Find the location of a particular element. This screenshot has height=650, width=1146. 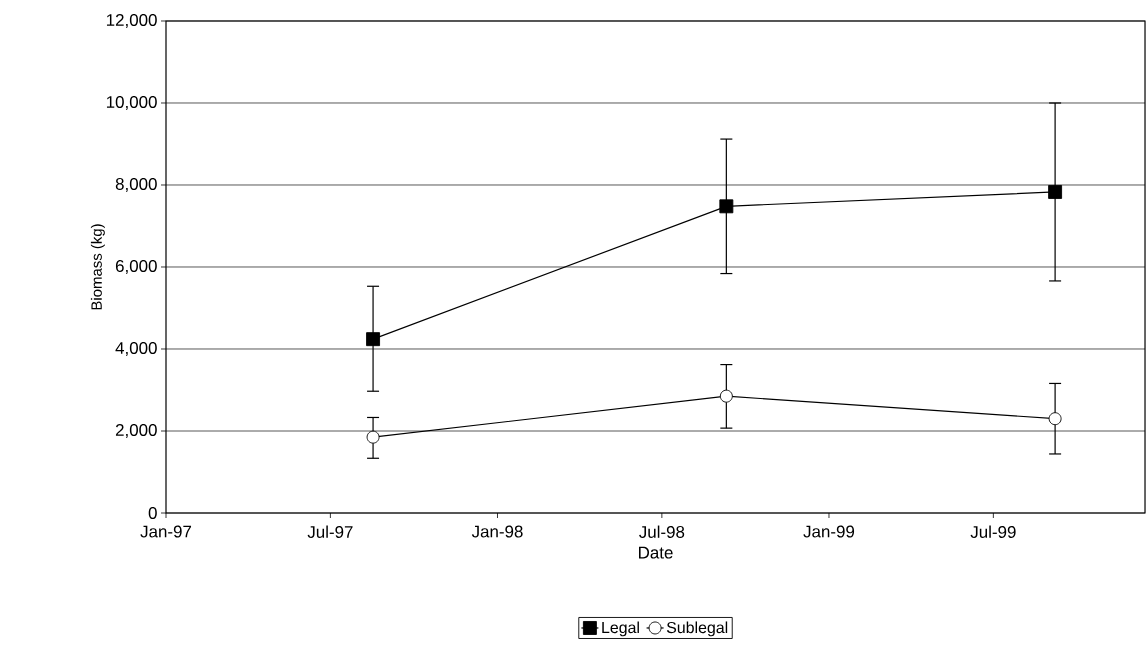

y-tick-label: 8,000 is located at coordinates (136, 185).